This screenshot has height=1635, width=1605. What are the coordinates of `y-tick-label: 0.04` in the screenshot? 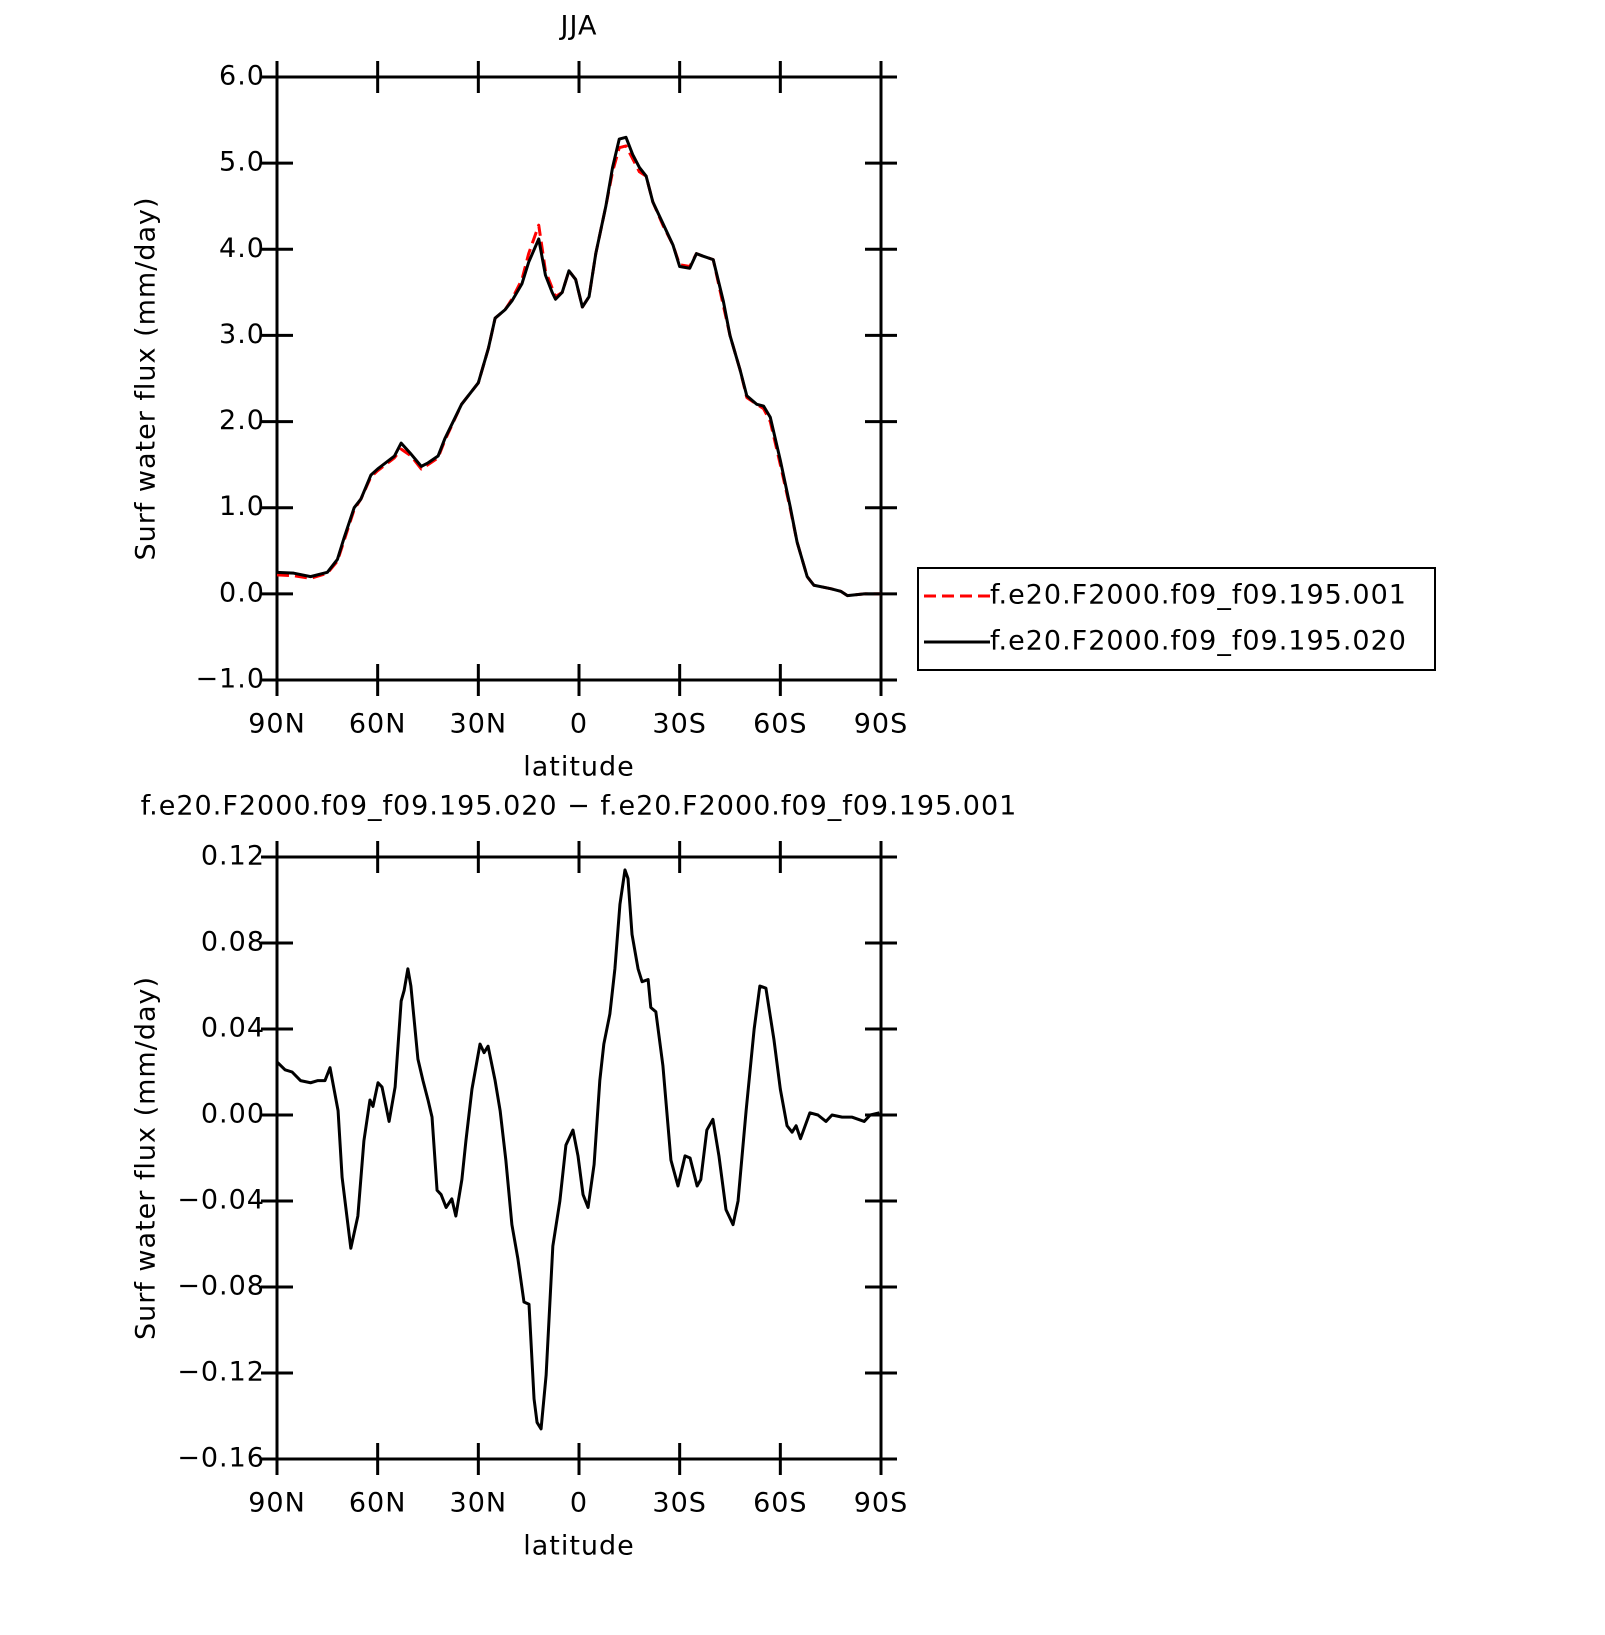 It's located at (233, 1028).